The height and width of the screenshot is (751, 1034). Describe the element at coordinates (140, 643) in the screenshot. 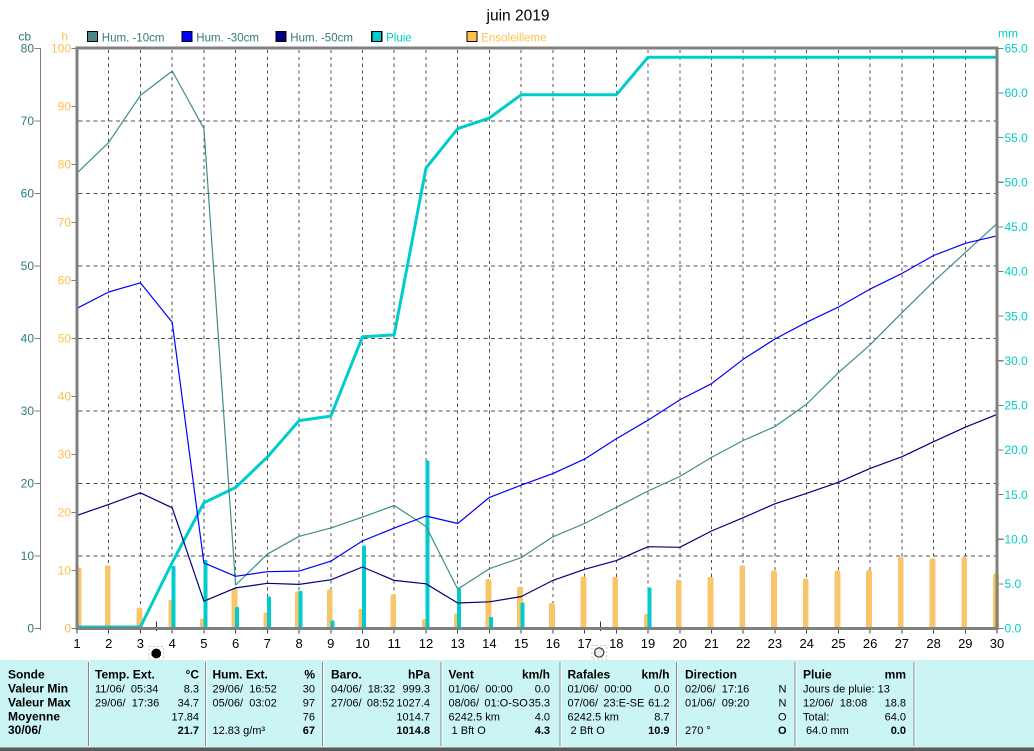

I see `svg-text: 3` at that location.